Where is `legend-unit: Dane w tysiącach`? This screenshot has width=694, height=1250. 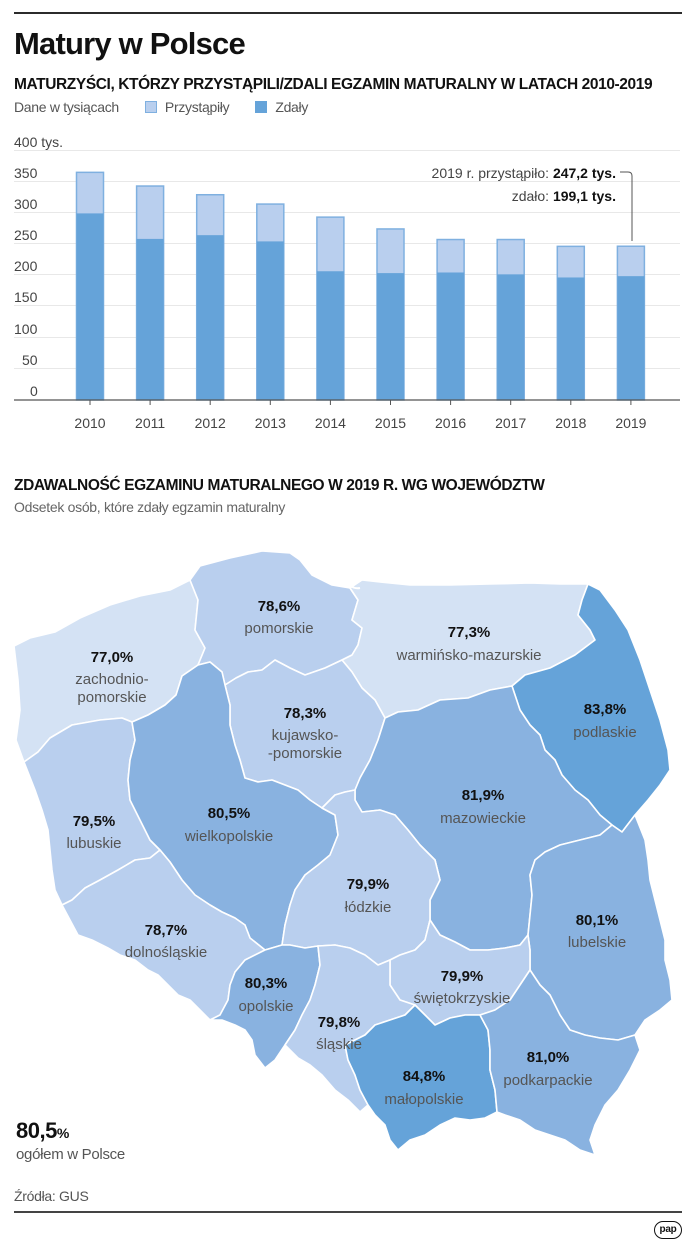
legend-unit: Dane w tysiącach is located at coordinates (66, 107).